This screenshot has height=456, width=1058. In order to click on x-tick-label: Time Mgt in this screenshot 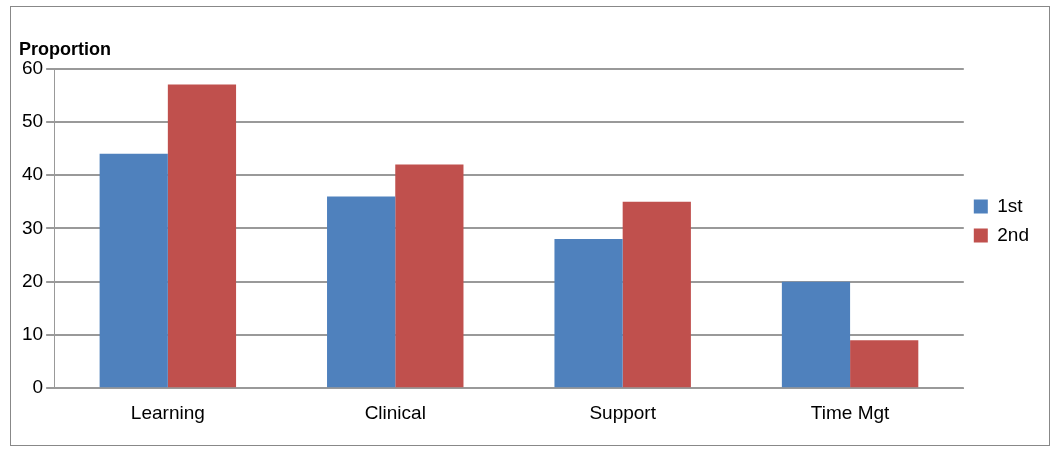, I will do `click(850, 412)`.